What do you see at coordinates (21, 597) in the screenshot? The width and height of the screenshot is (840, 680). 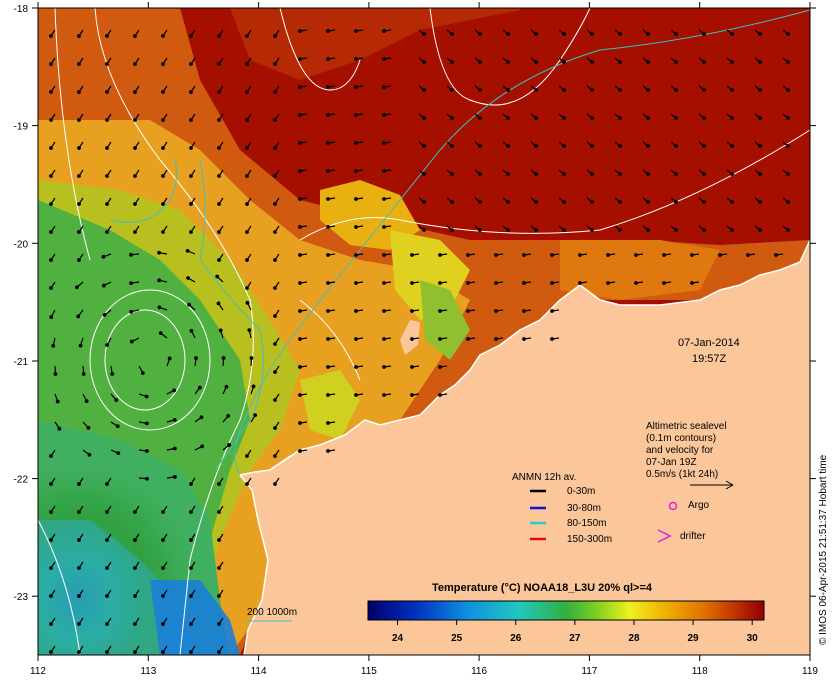 I see `lat-tick-label: -23` at bounding box center [21, 597].